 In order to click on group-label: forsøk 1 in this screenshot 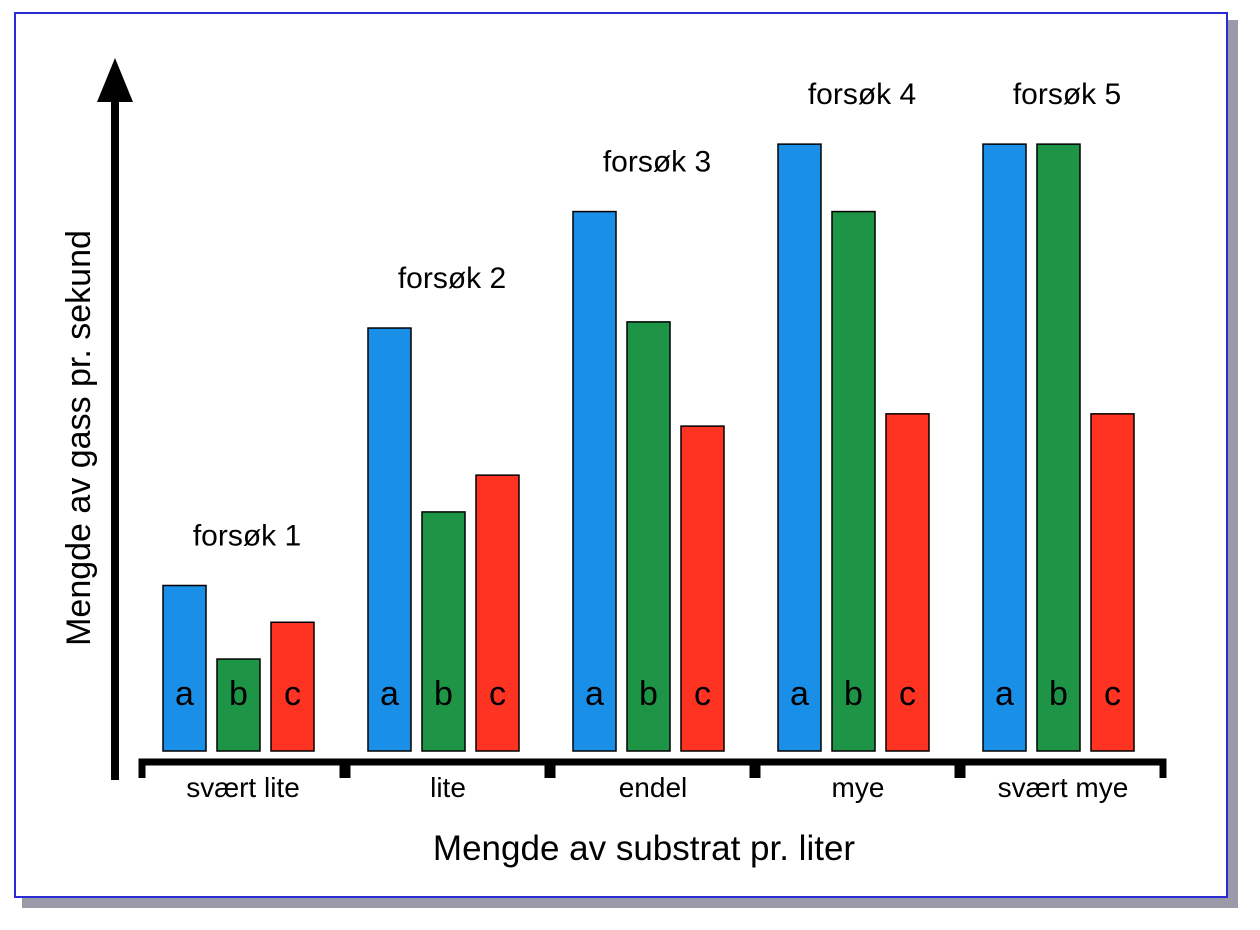, I will do `click(247, 535)`.